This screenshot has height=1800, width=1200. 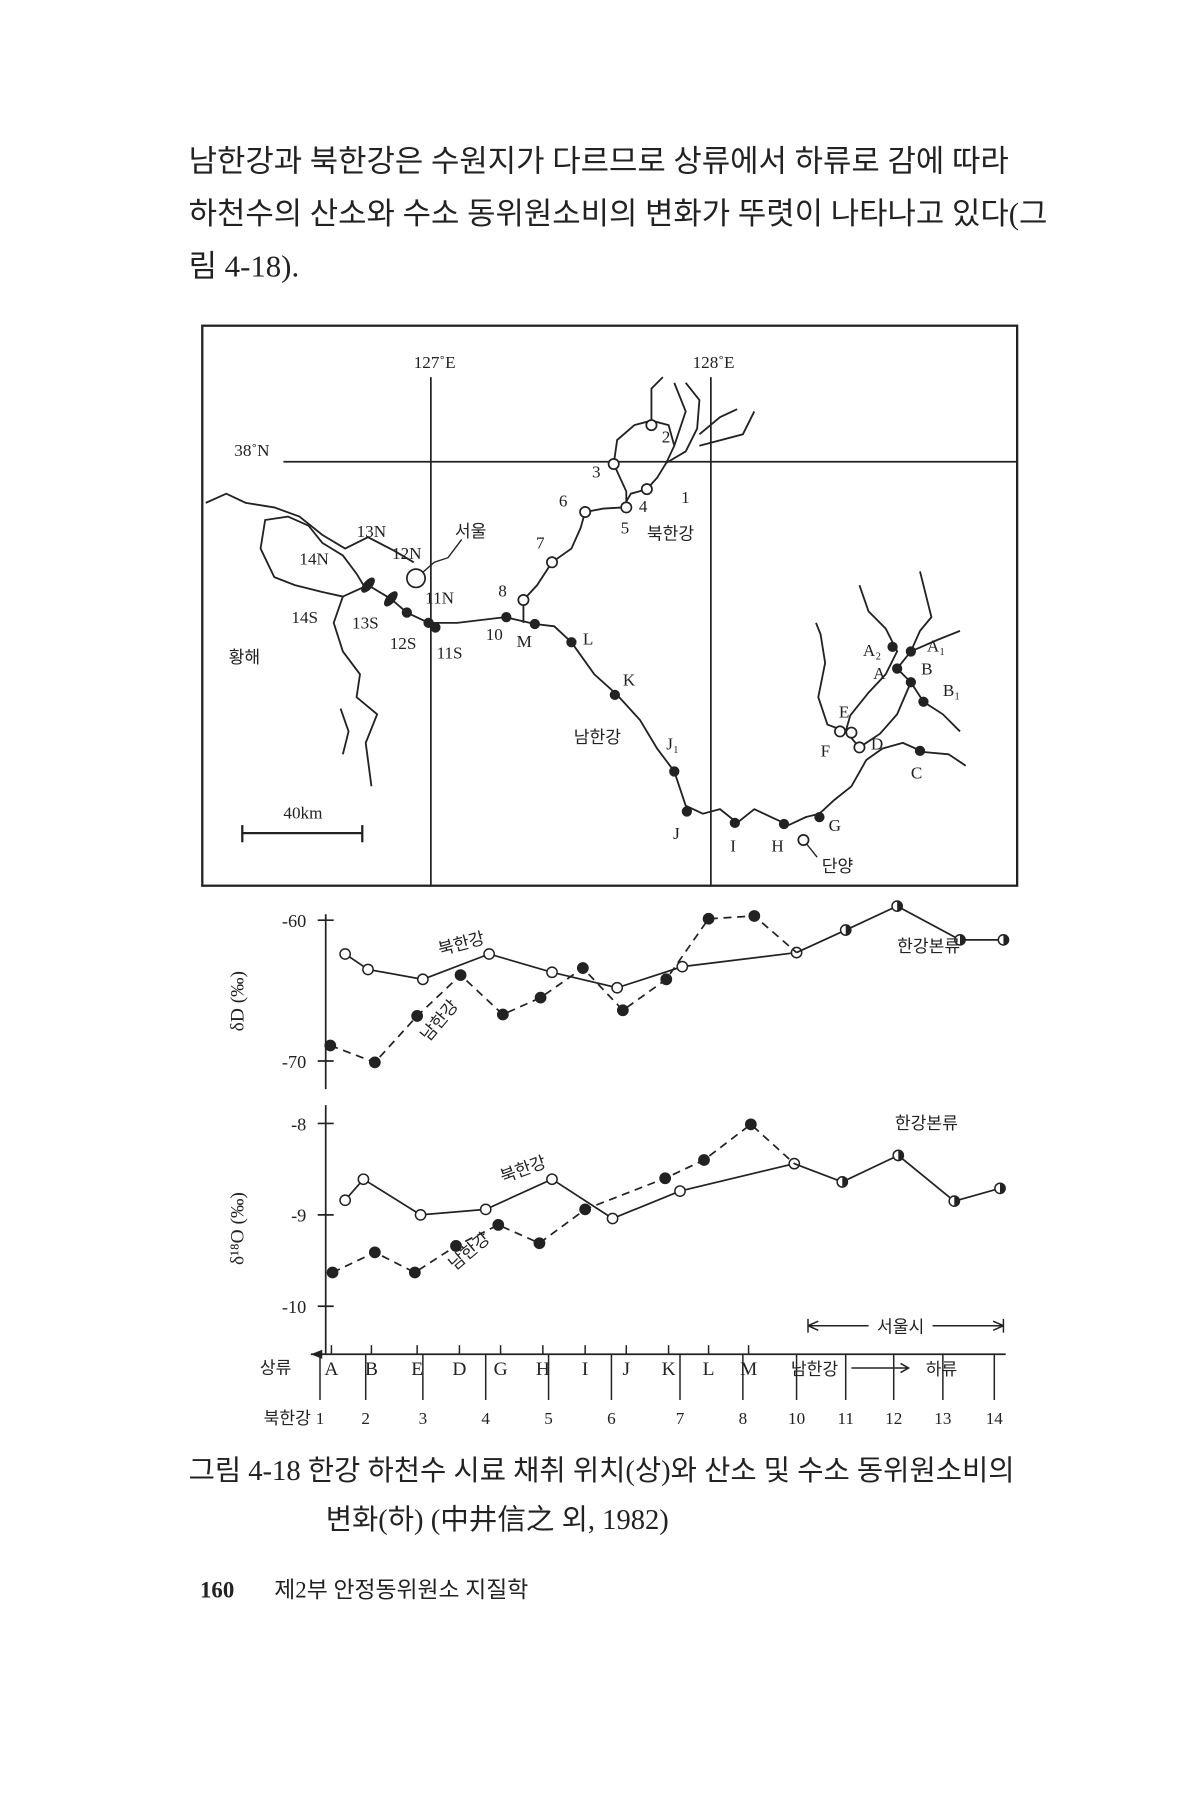 I want to click on map-label: 10, so click(x=494, y=634).